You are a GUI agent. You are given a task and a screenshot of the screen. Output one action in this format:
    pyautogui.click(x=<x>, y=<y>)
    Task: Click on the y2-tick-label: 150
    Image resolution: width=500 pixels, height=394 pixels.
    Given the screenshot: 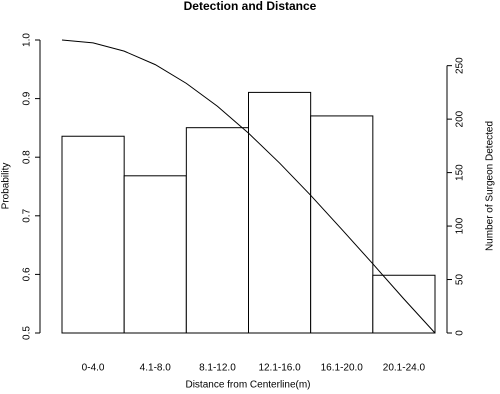 What is the action you would take?
    pyautogui.click(x=460, y=172)
    